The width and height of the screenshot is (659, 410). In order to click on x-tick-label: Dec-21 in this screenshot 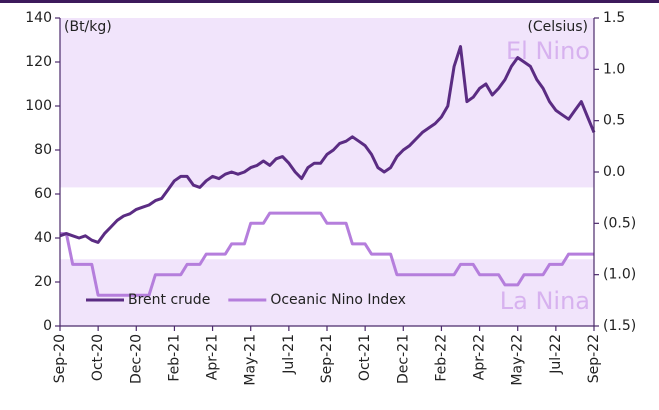, I will do `click(403, 359)`.